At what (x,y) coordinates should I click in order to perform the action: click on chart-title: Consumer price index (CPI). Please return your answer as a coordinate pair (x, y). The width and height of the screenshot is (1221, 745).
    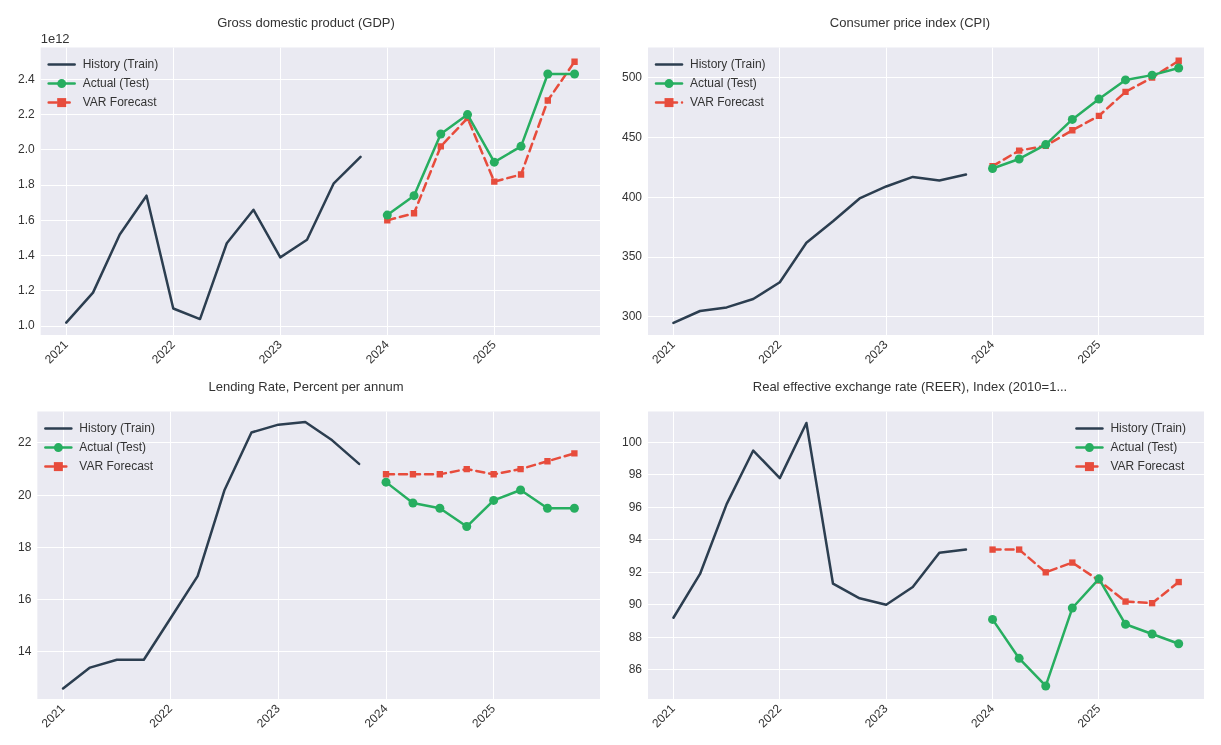
    Looking at the image, I should click on (910, 23).